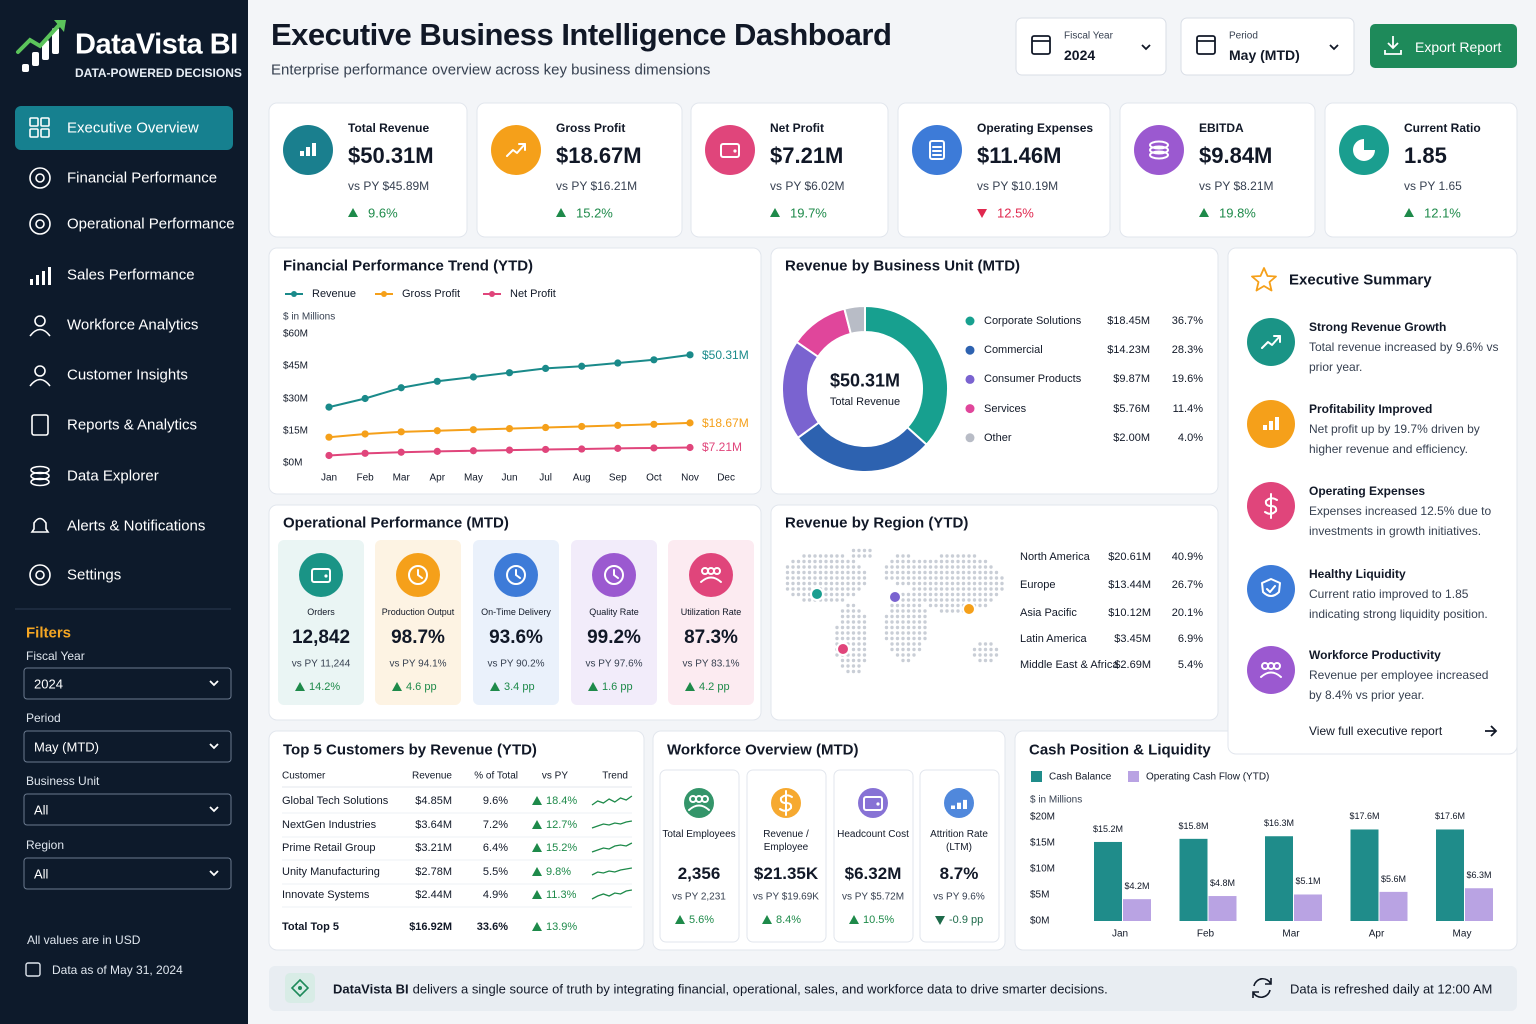  What do you see at coordinates (1043, 869) in the screenshot?
I see `y-tick-label: $10M` at bounding box center [1043, 869].